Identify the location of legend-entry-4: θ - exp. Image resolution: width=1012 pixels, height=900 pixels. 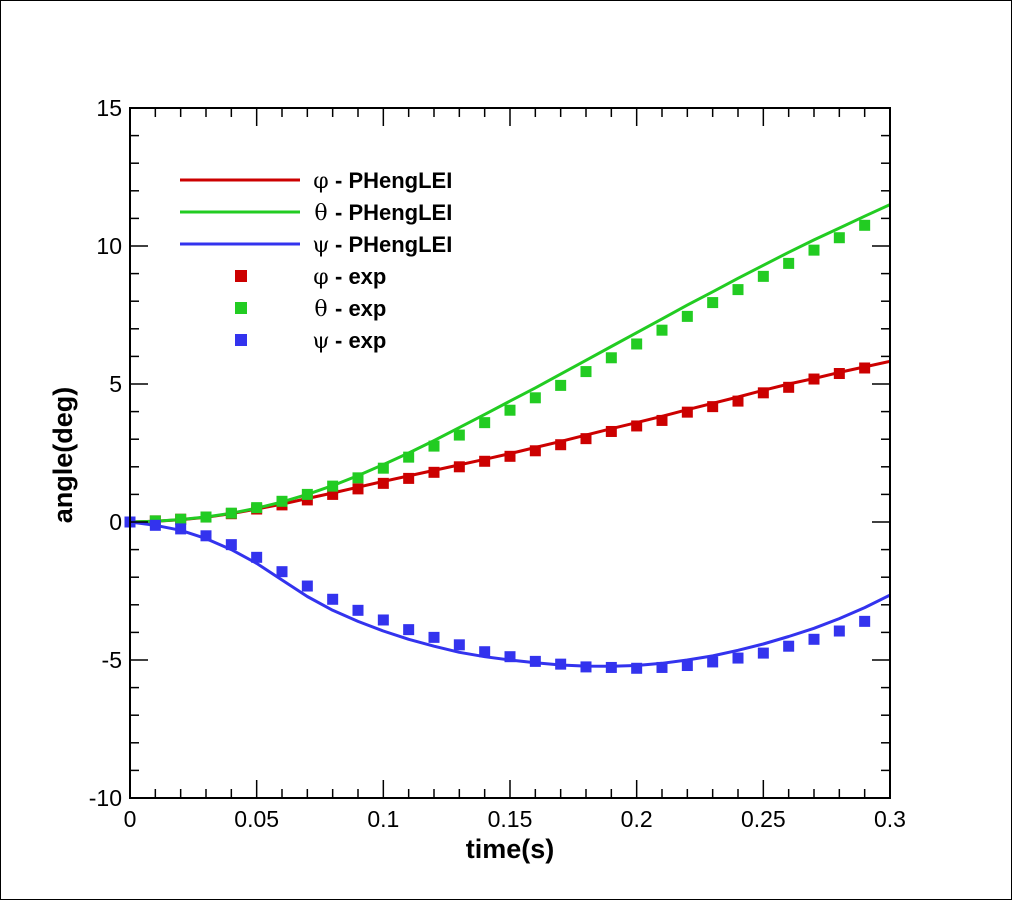
(310, 309).